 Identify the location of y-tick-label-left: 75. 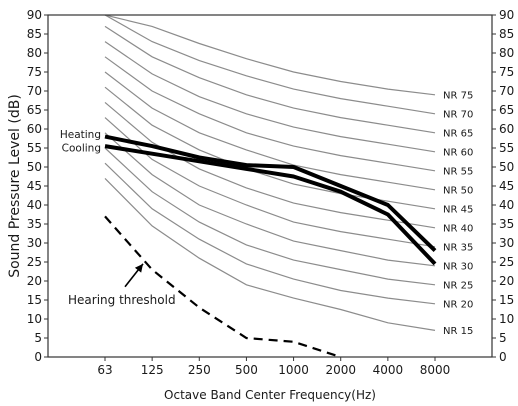
(34, 72).